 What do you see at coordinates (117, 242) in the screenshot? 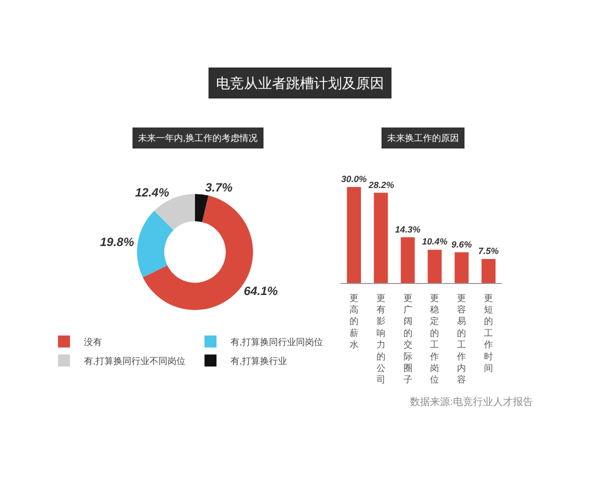
I see `data-label: 19.8%` at bounding box center [117, 242].